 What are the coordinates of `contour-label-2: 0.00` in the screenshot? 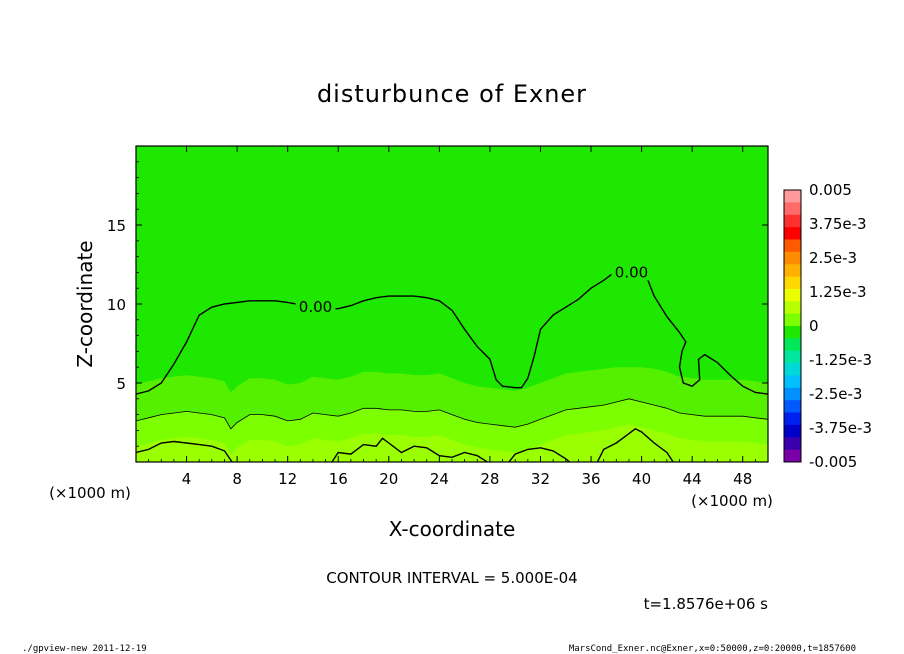 It's located at (631, 272).